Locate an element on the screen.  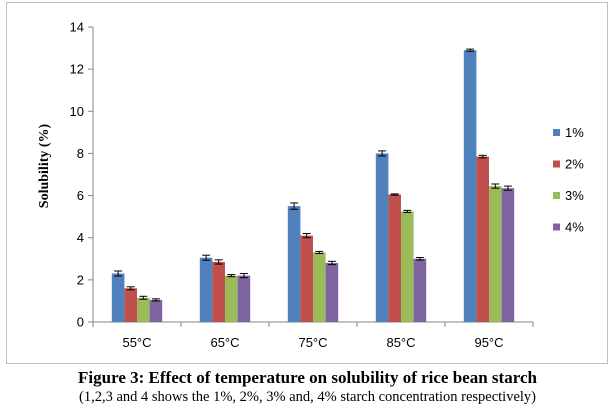
y-tick-label: 4 is located at coordinates (80, 237).